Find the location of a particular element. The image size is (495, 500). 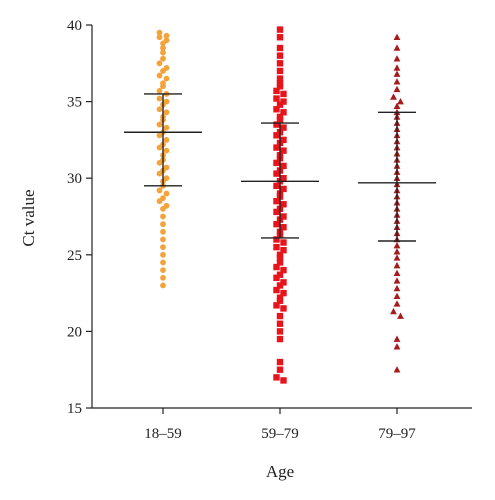

x-tick-label: 18–59 is located at coordinates (163, 434).